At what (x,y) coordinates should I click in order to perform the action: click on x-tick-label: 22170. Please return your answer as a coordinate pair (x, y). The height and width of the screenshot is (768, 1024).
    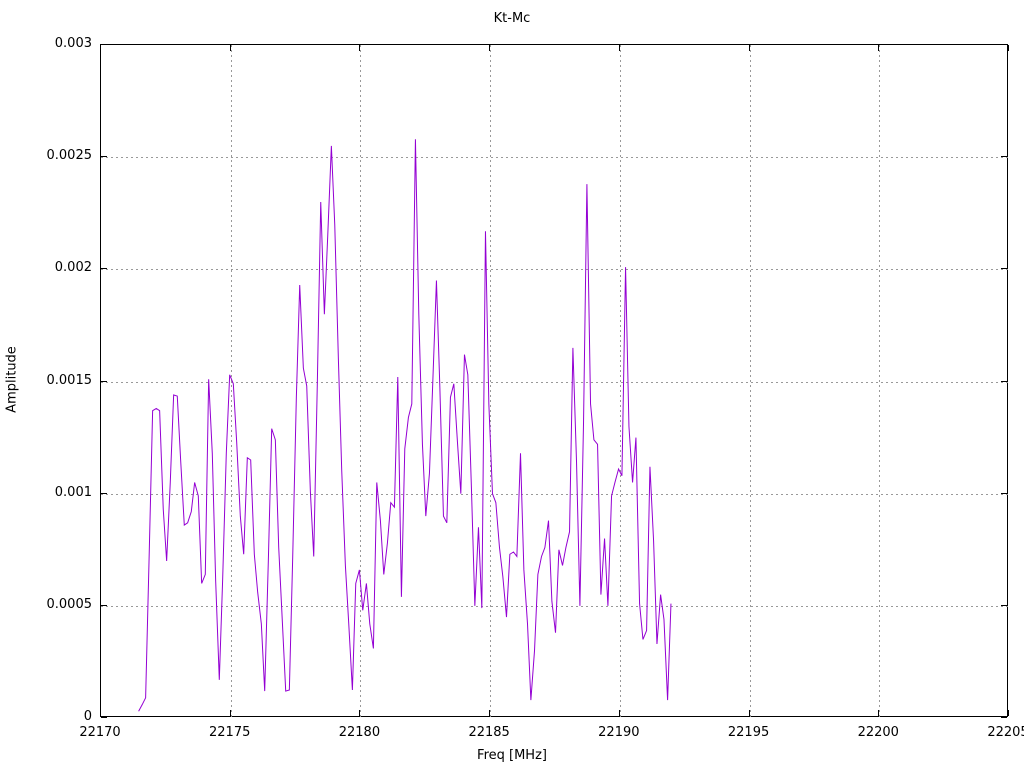
    Looking at the image, I should click on (100, 732).